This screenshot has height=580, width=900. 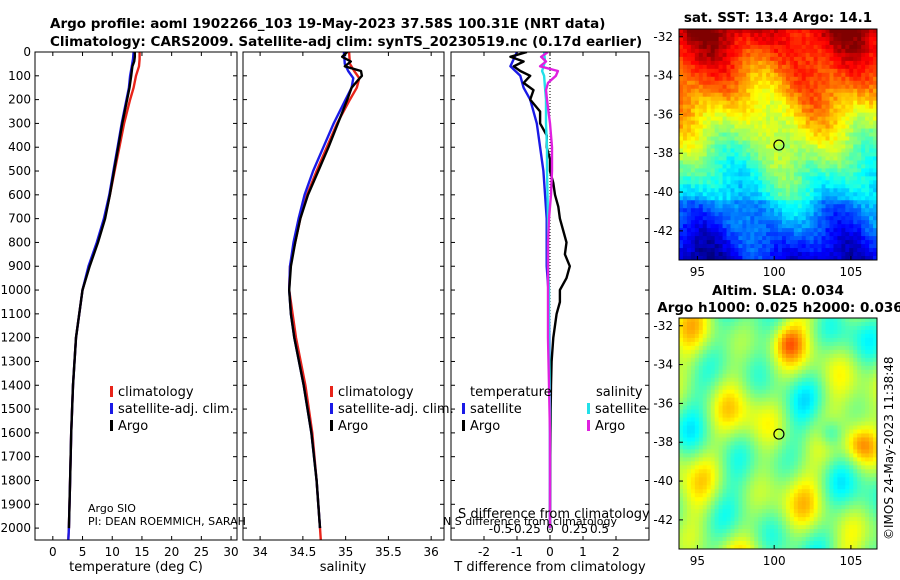 I want to click on y-tick-label: 1300, so click(x=15, y=361).